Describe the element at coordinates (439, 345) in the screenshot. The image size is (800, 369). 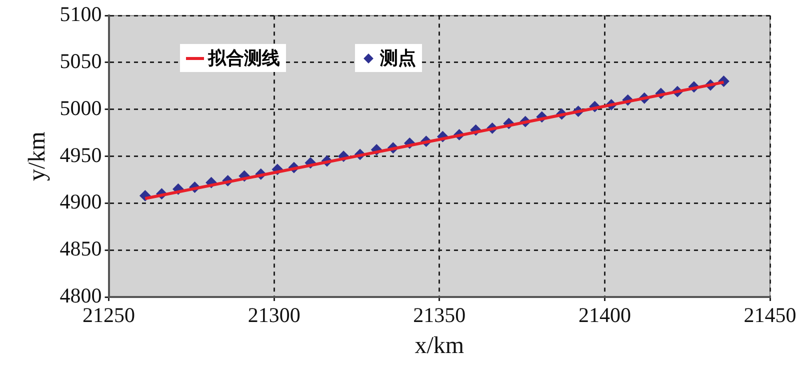
I see `x-axis-title: x/km` at that location.